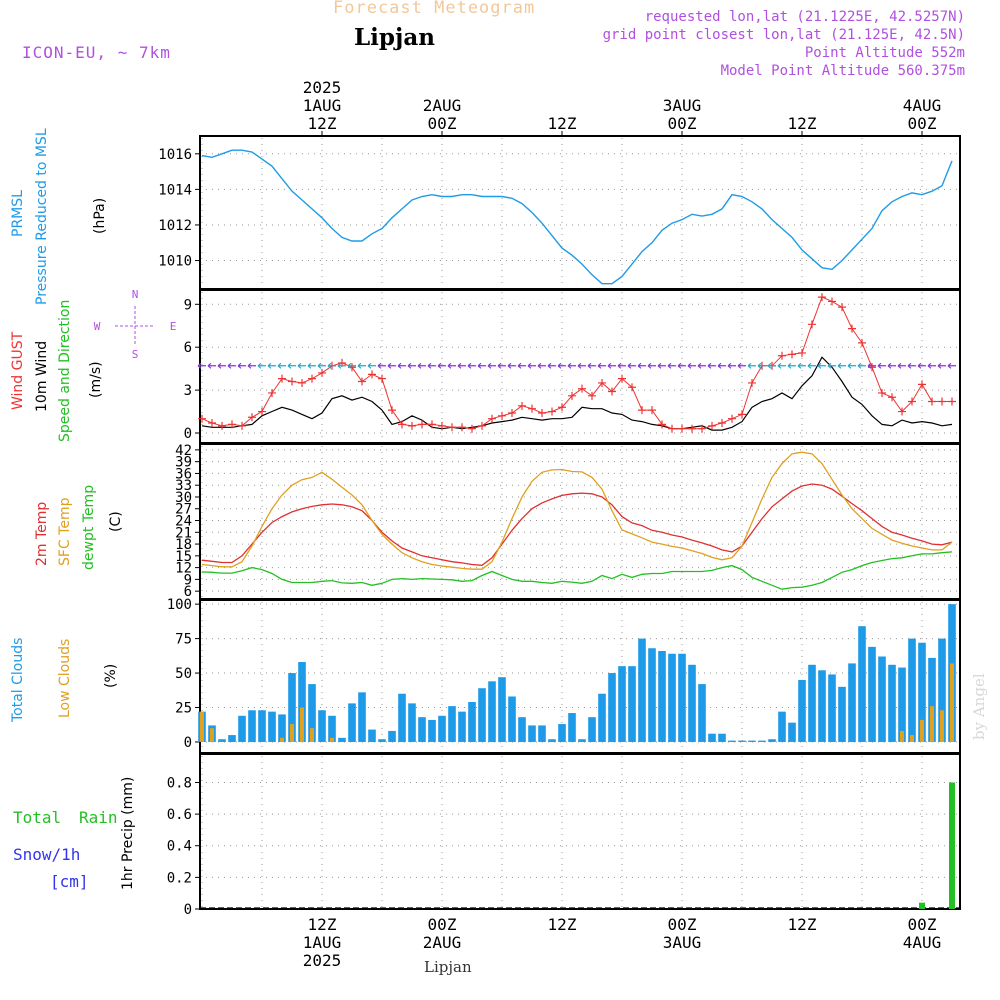 The width and height of the screenshot is (1000, 1000). Describe the element at coordinates (135, 354) in the screenshot. I see `compass-s: S` at that location.